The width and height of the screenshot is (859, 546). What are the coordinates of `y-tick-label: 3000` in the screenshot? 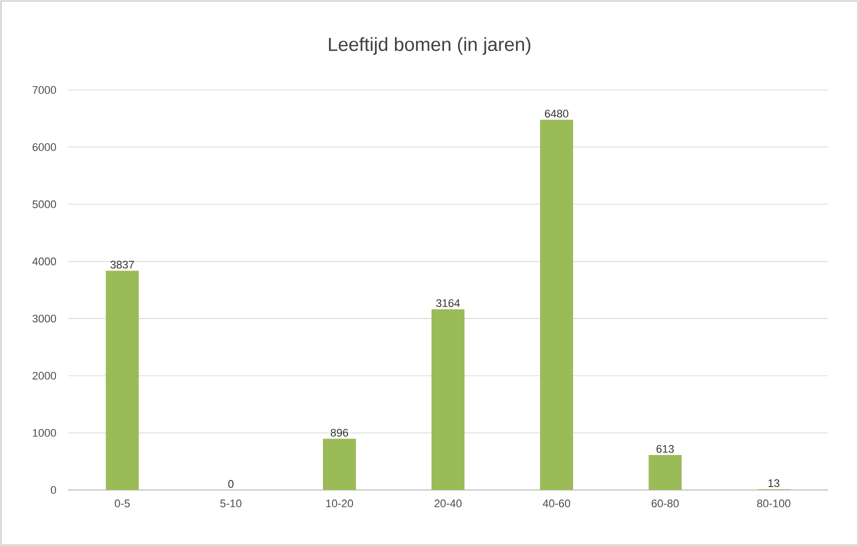 It's located at (44, 318).